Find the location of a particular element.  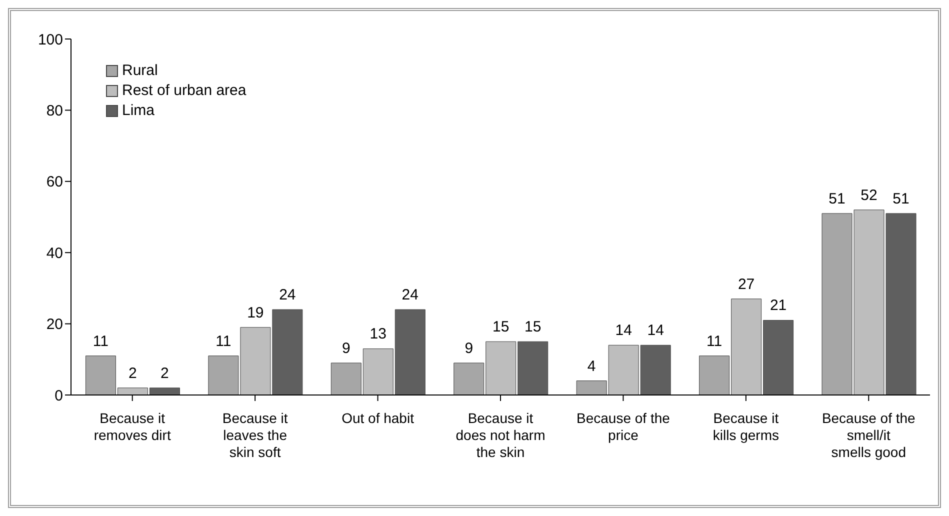

x-tick-label: Because of the price is located at coordinates (623, 426).